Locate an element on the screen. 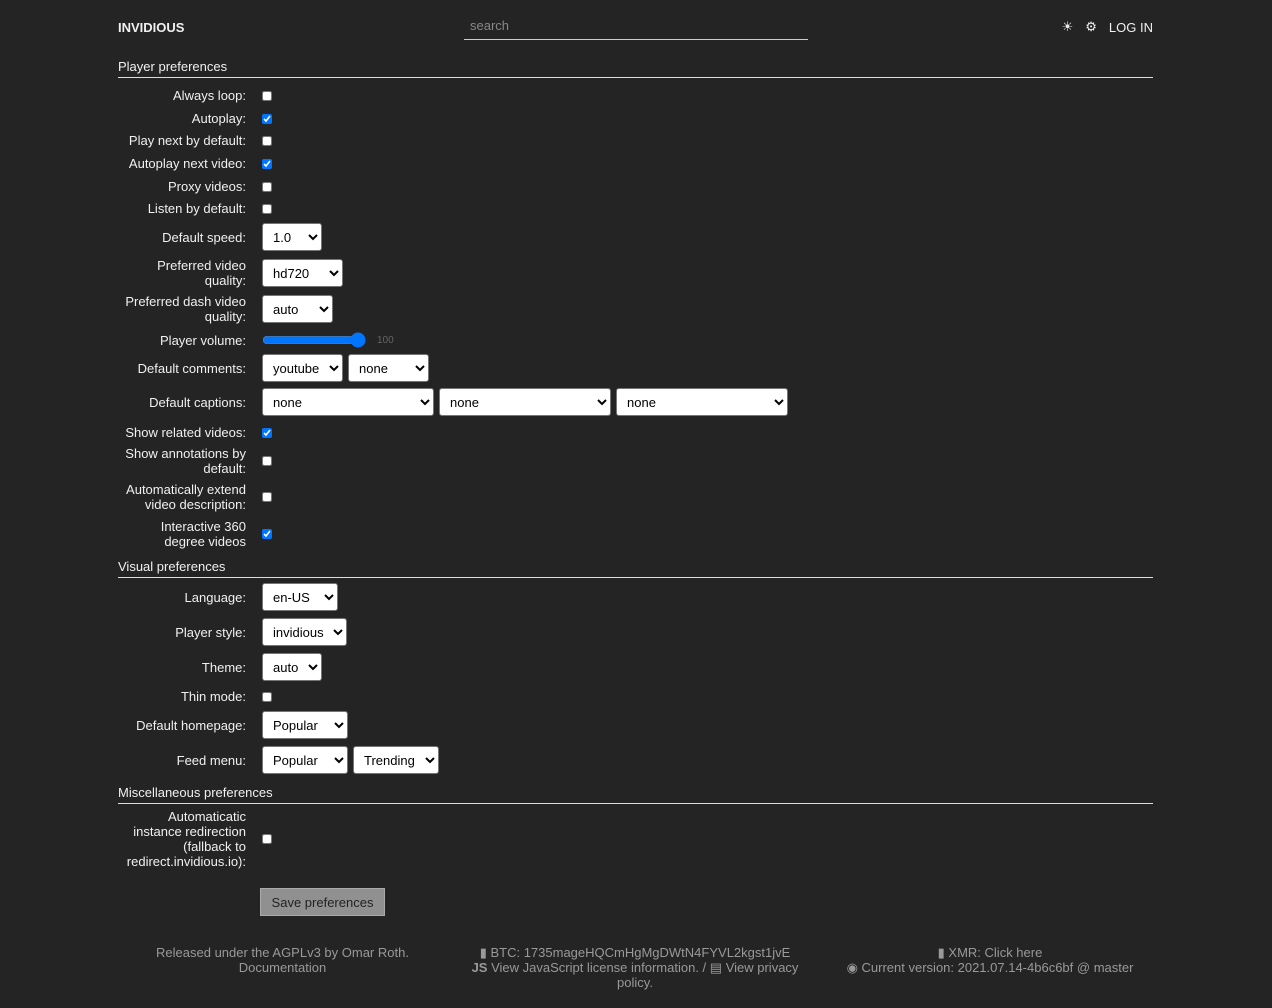 The width and height of the screenshot is (1272, 1008). label: Language: is located at coordinates (215, 597).